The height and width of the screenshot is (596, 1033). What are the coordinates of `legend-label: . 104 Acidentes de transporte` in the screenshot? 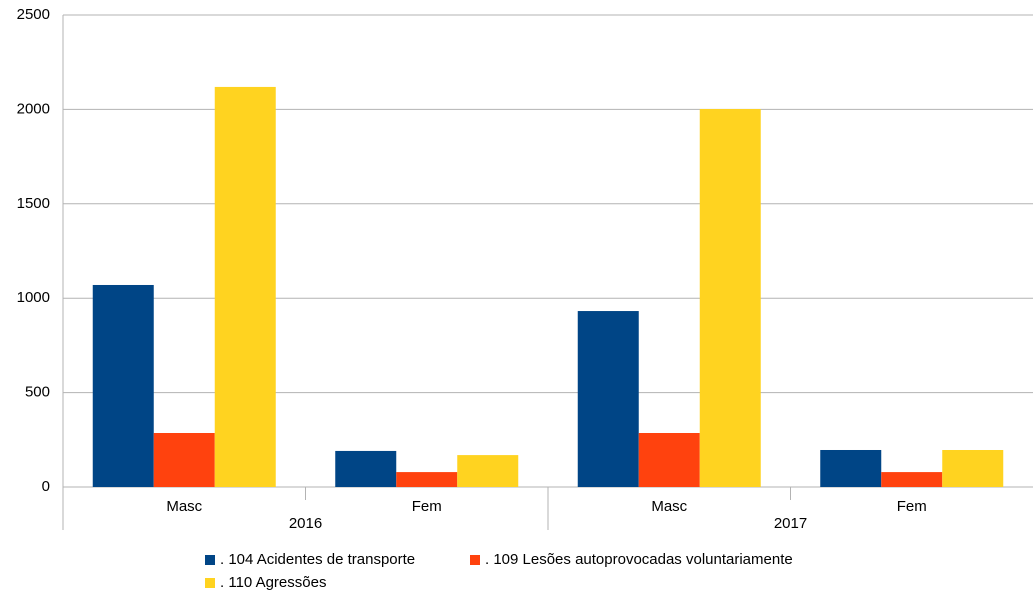 It's located at (317, 559).